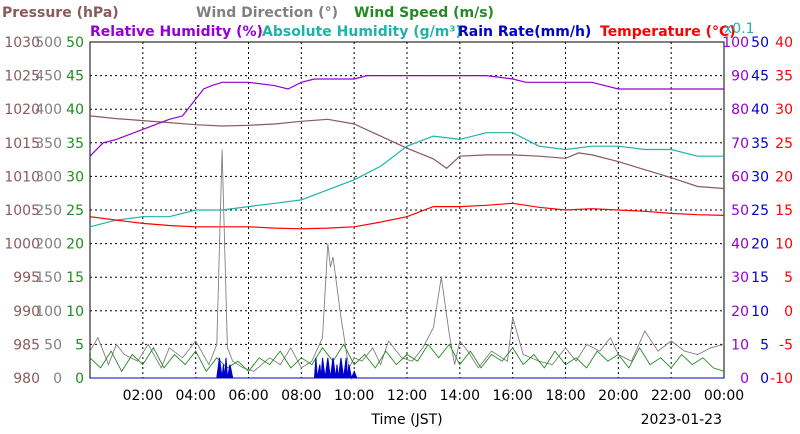  What do you see at coordinates (407, 216) in the screenshot?
I see `series-temperature-c` at bounding box center [407, 216].